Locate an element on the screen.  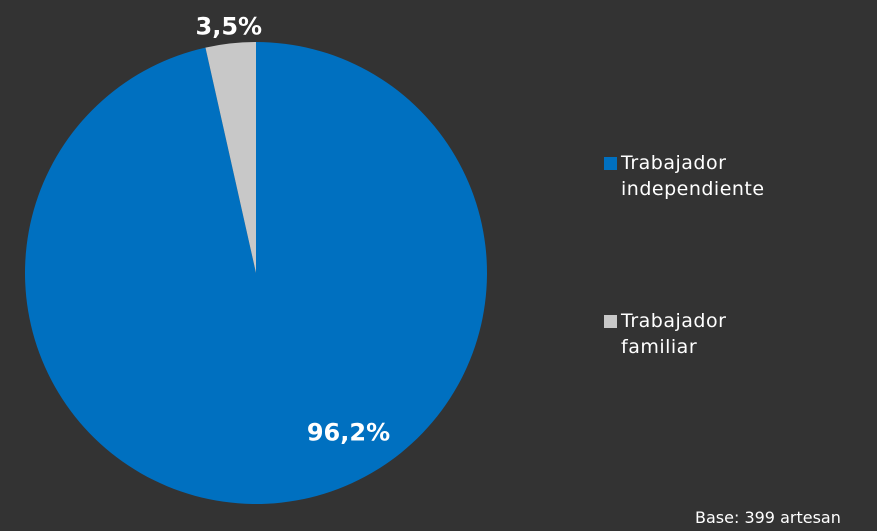
data-label: 96,2% is located at coordinates (348, 433).